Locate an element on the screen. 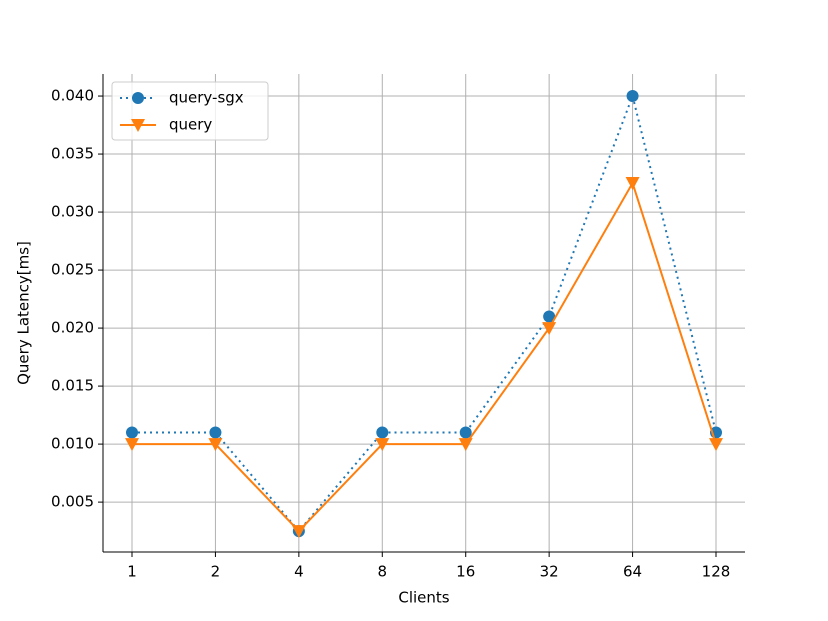 This screenshot has height=621, width=828. y-tick-label: 0.040 is located at coordinates (72, 96).